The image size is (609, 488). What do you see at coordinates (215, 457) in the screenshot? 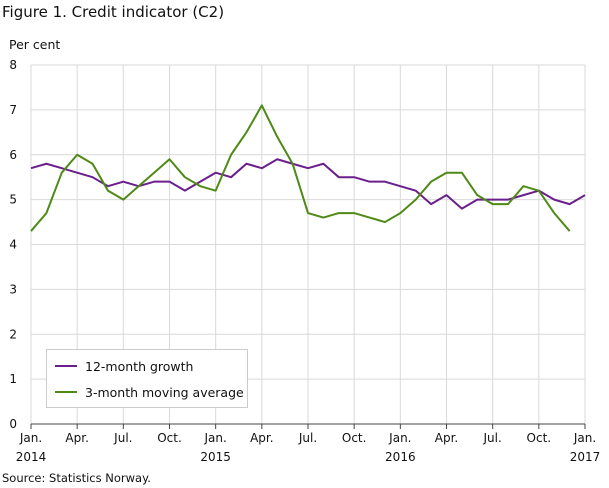
I see `x-tick-year-label: 2015` at bounding box center [215, 457].